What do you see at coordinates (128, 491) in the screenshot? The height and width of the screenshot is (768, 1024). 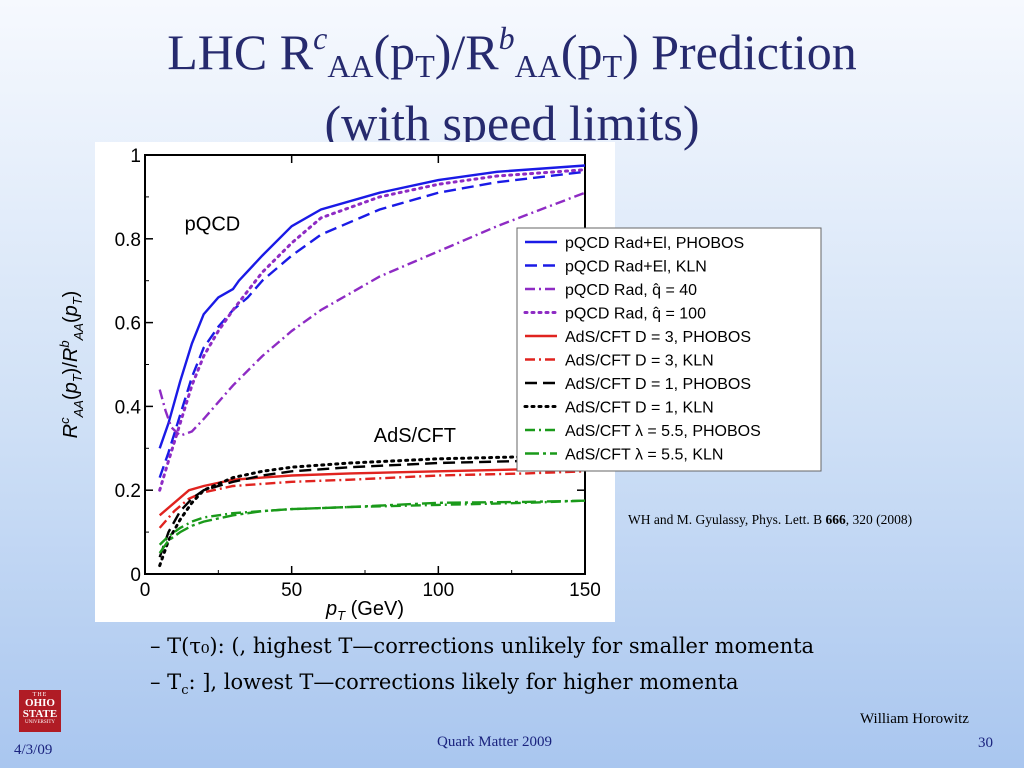 I see `y-tick-label: 0.2` at bounding box center [128, 491].